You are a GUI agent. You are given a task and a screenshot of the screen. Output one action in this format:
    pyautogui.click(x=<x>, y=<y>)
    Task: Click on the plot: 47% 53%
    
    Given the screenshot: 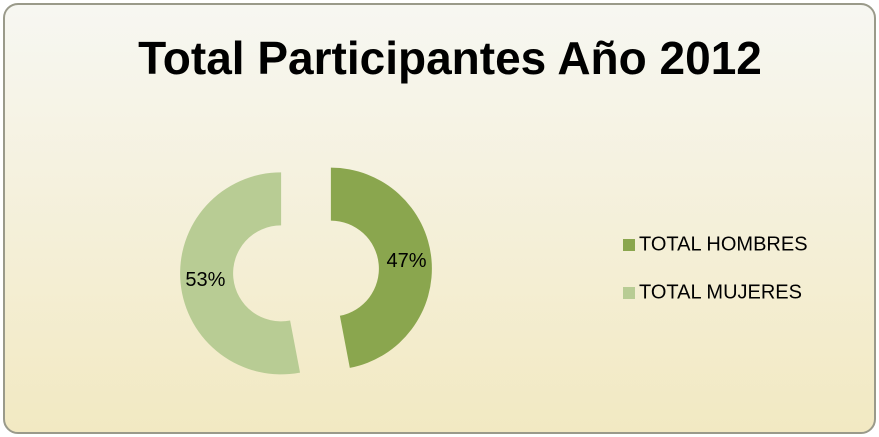 What is the action you would take?
    pyautogui.click(x=306, y=271)
    